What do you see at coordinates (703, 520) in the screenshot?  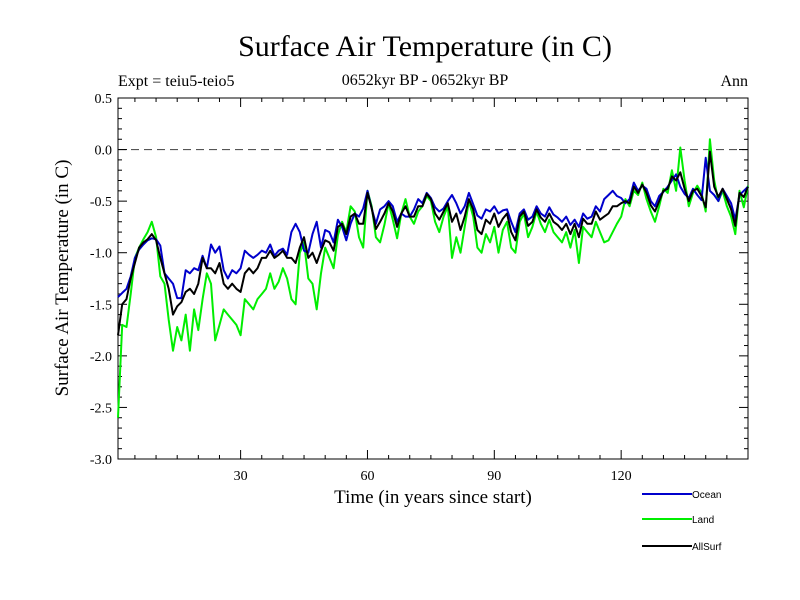 I see `legend-label-land: Land` at bounding box center [703, 520].